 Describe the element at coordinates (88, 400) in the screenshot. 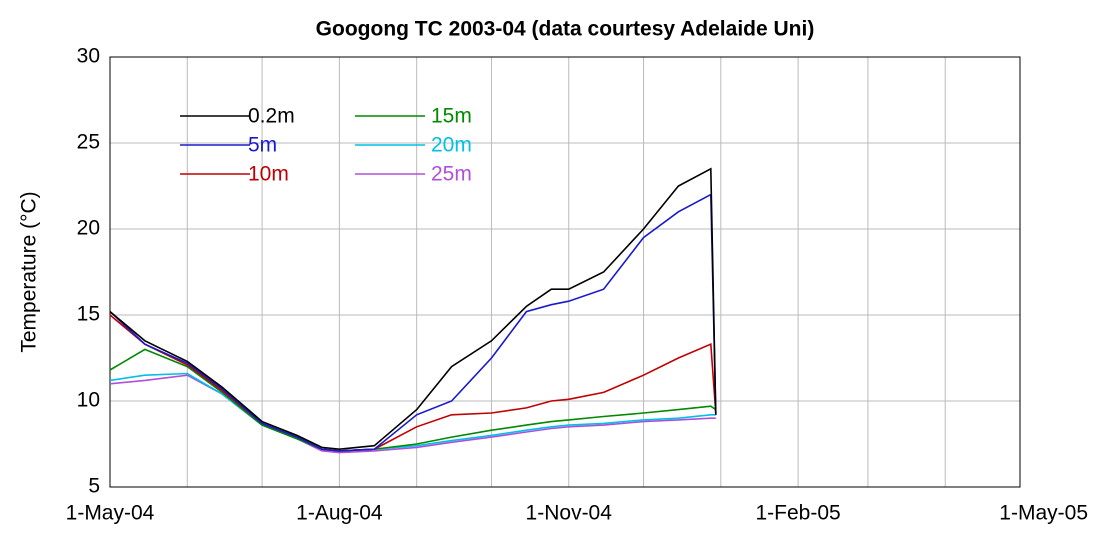

I see `y-tick-label: 10` at that location.